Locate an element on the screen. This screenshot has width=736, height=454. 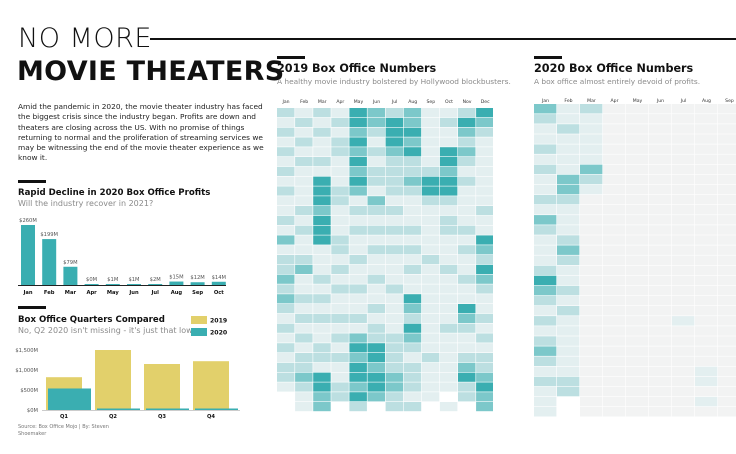
section-rule is located at coordinates (548, 57).